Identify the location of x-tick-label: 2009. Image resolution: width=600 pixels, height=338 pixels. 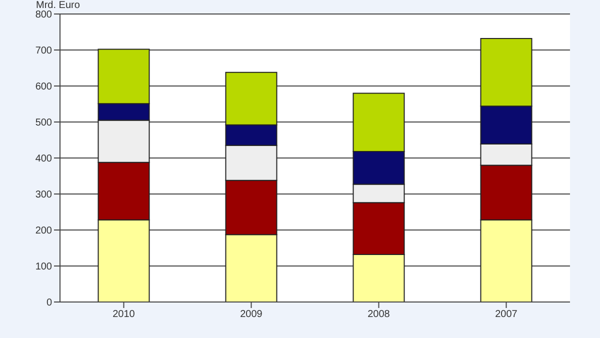
(251, 314).